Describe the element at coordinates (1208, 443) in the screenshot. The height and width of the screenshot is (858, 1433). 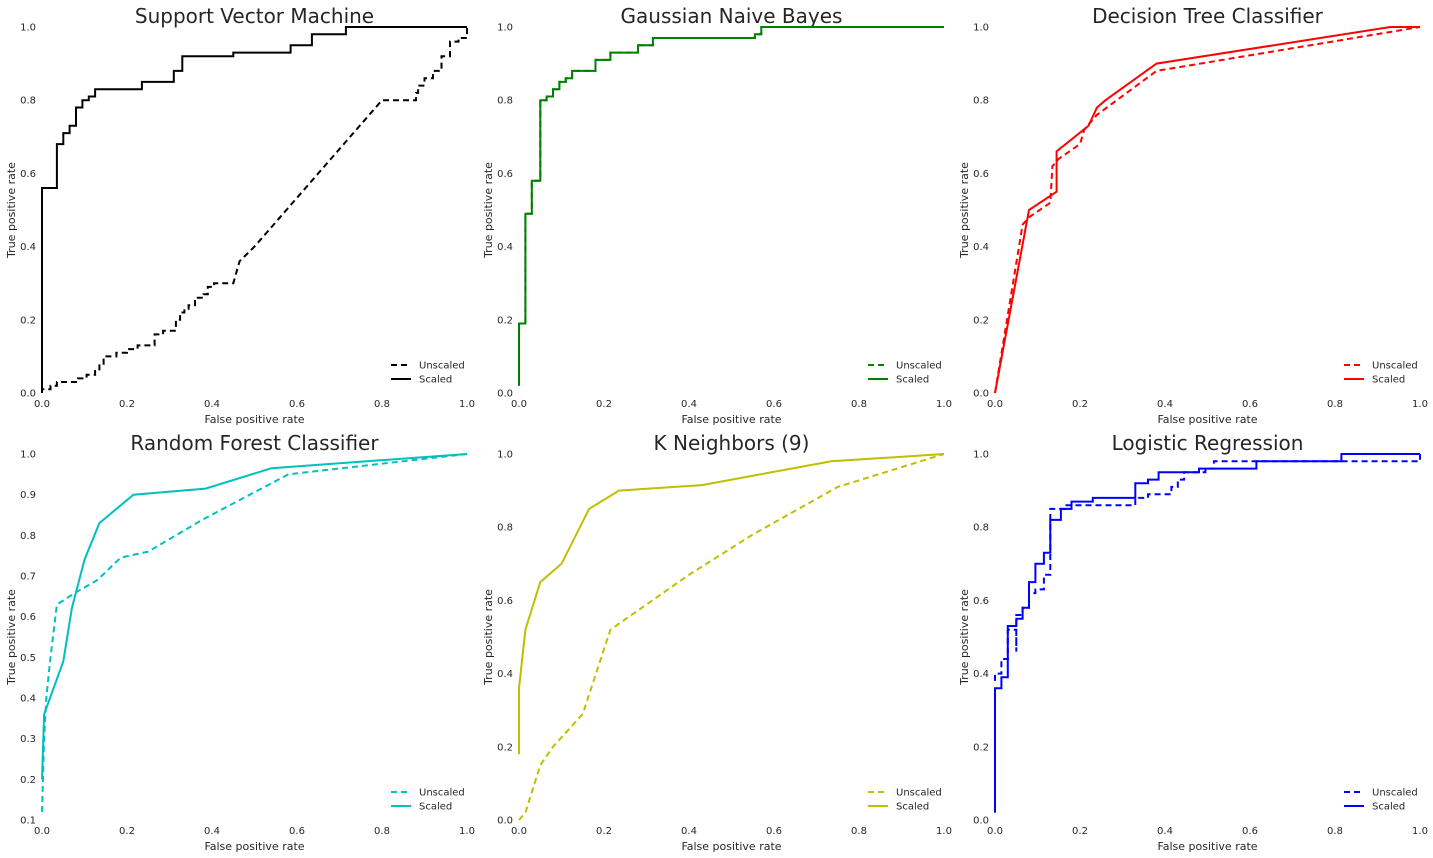
I see `chart-title: Logistic Regression` at that location.